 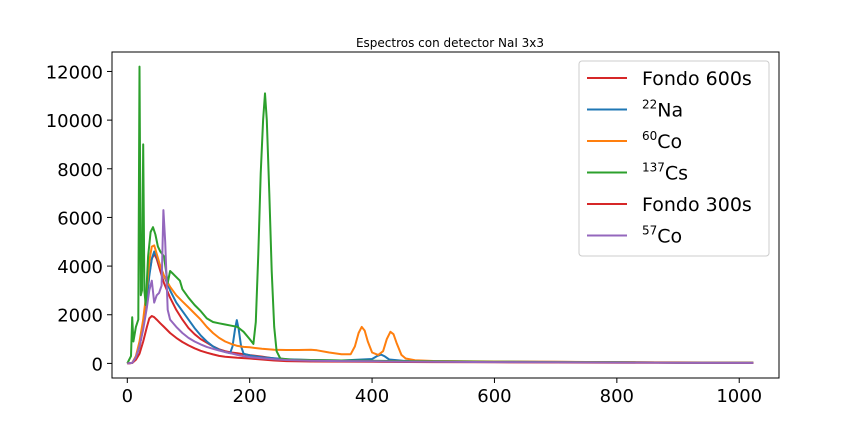 I want to click on legend-label: Fondo 600s, so click(x=697, y=79).